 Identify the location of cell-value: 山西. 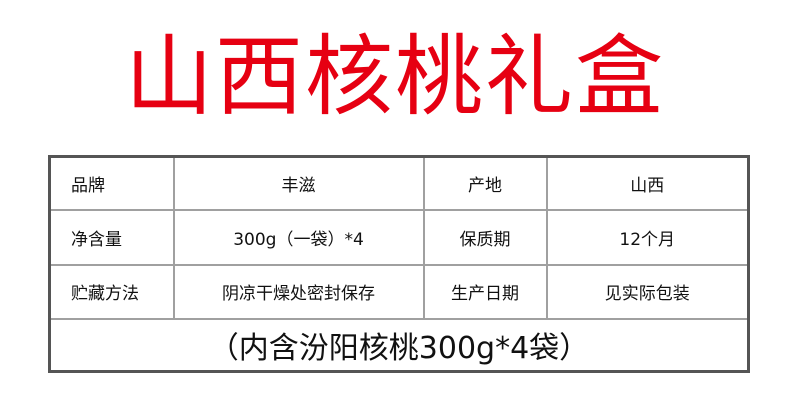
(647, 183).